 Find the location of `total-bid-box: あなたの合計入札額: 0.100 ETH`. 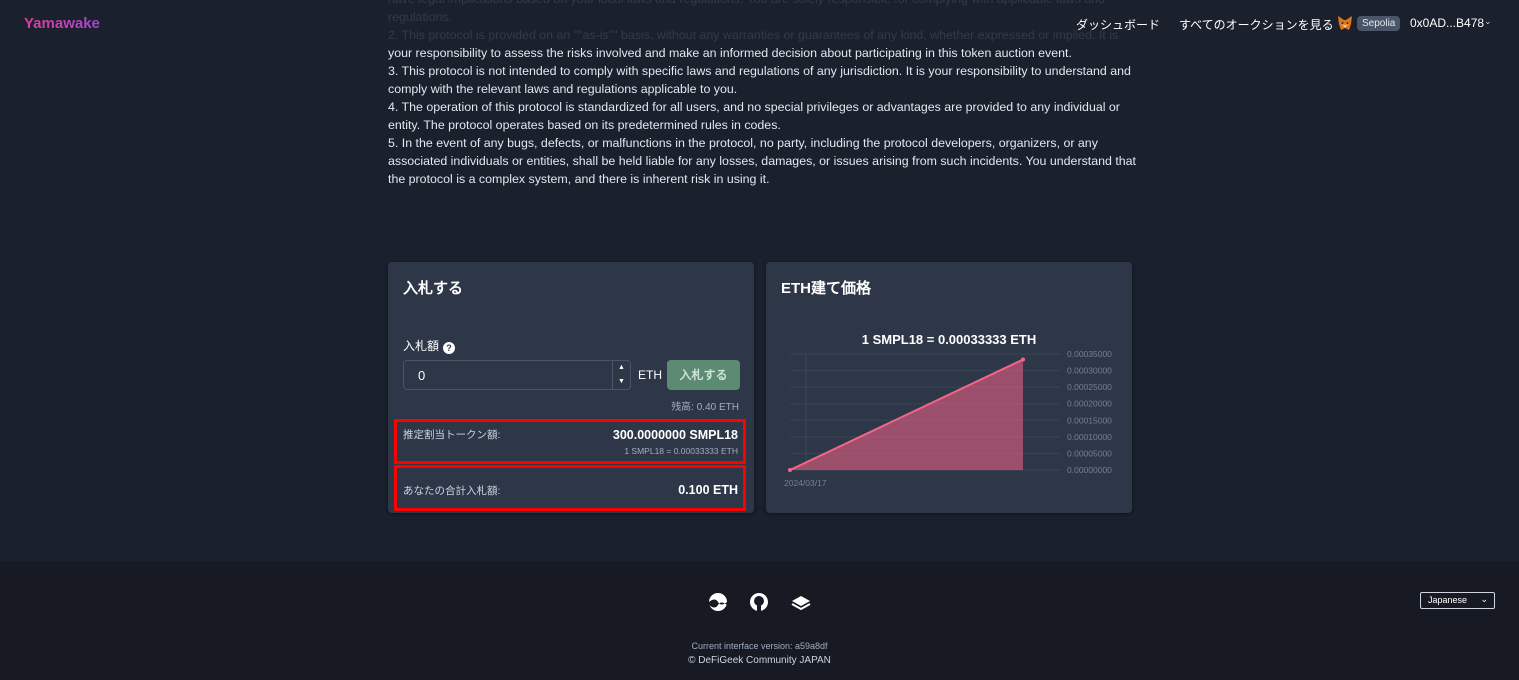

total-bid-box: あなたの合計入札額: 0.100 ETH is located at coordinates (570, 488).